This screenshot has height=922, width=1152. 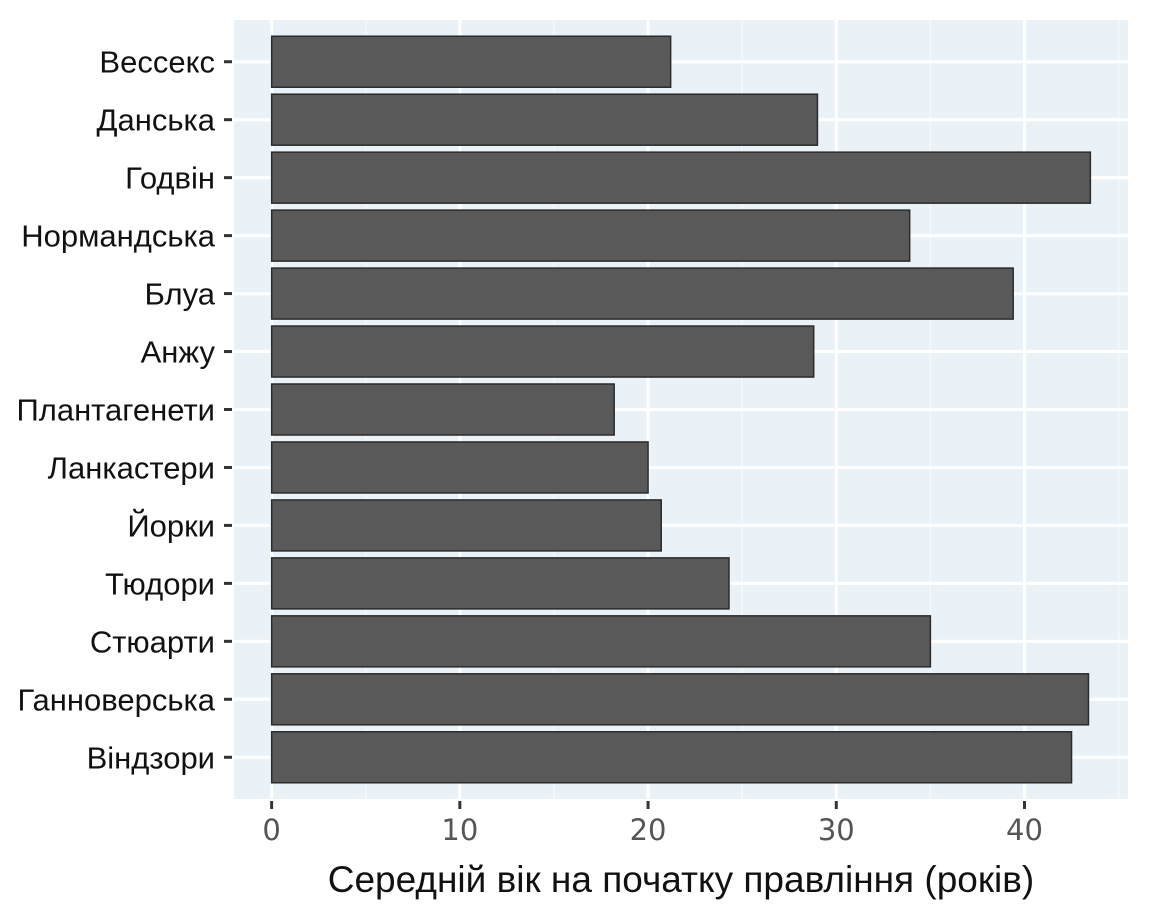 What do you see at coordinates (151, 757) in the screenshot?
I see `y-tick-label: Віндзори` at bounding box center [151, 757].